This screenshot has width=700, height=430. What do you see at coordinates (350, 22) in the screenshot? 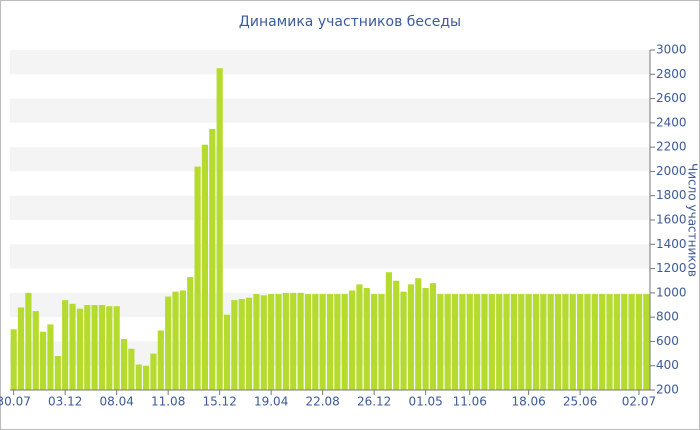
I see `chart-title: Динамика участников беседы` at bounding box center [350, 22].